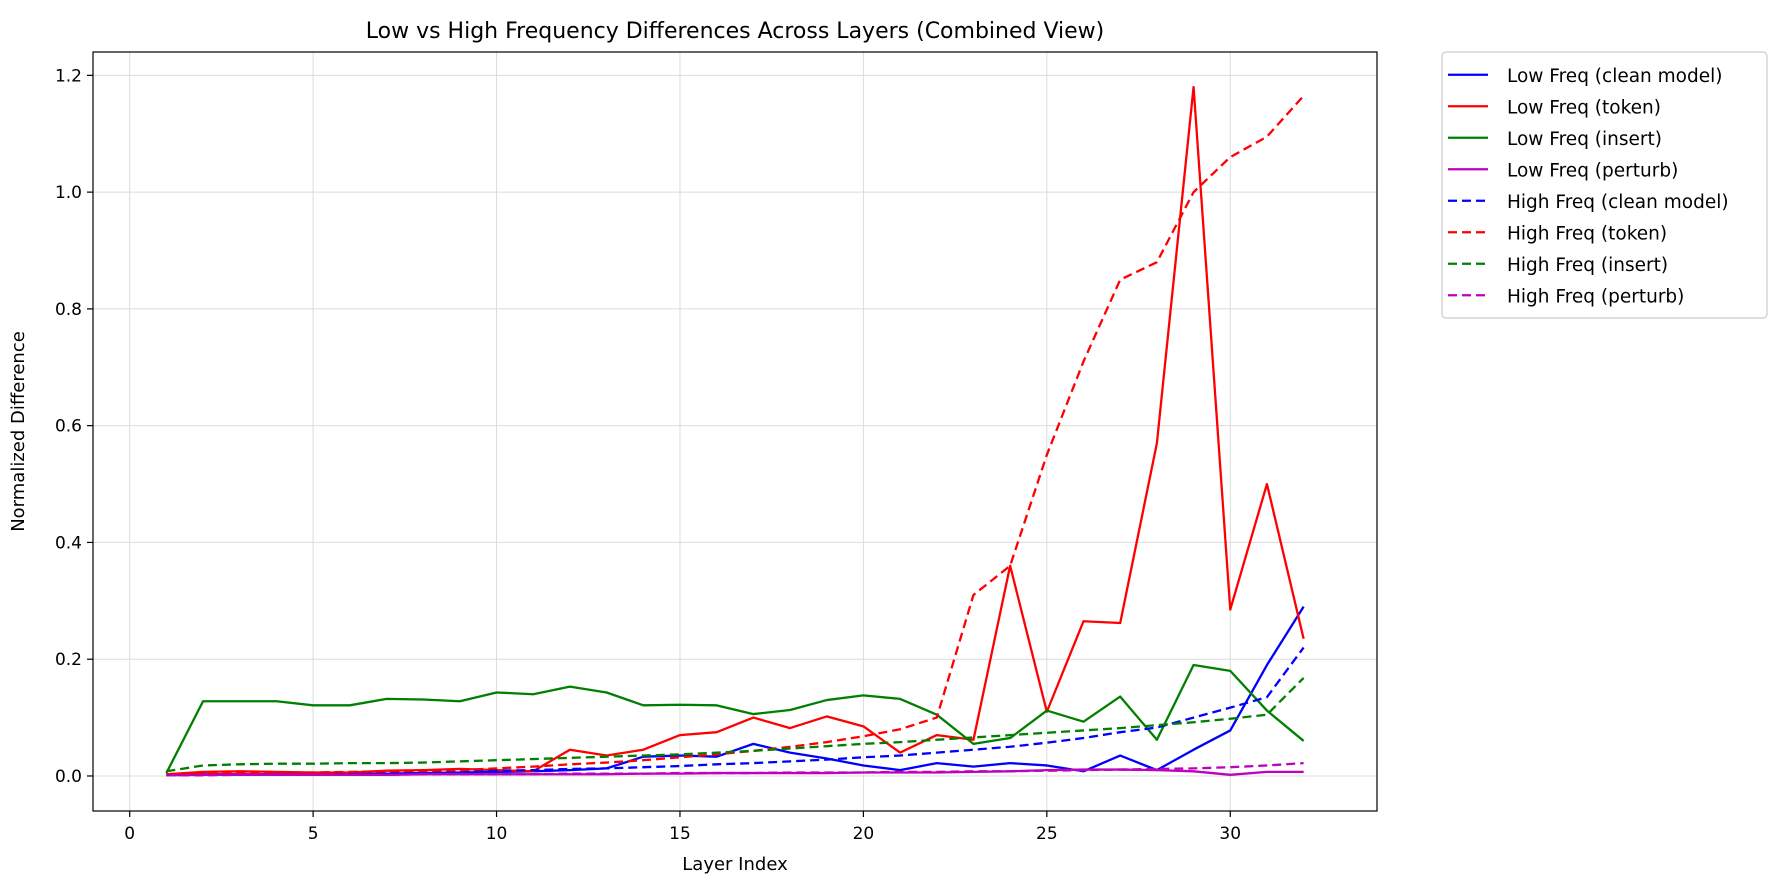 This screenshot has width=1782, height=887. I want to click on legend-label: High Freq (clean model), so click(1618, 202).